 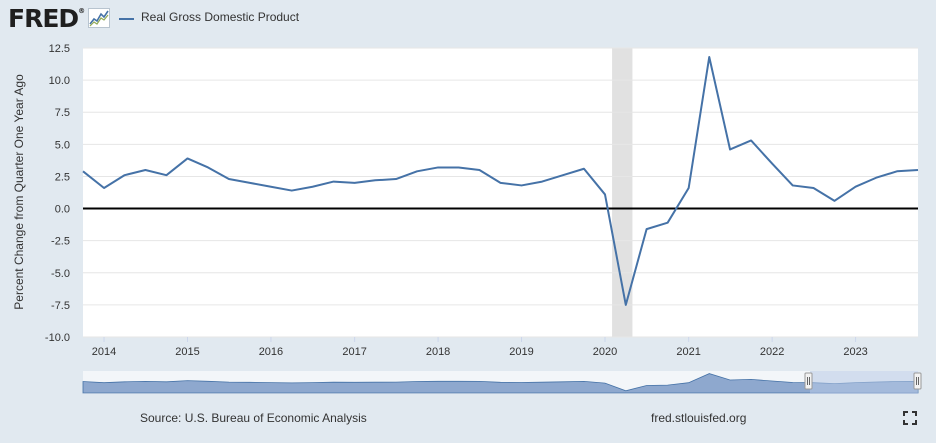 I want to click on y-axis-title: Percent Change from Quarter One Year Ago, so click(x=19, y=192).